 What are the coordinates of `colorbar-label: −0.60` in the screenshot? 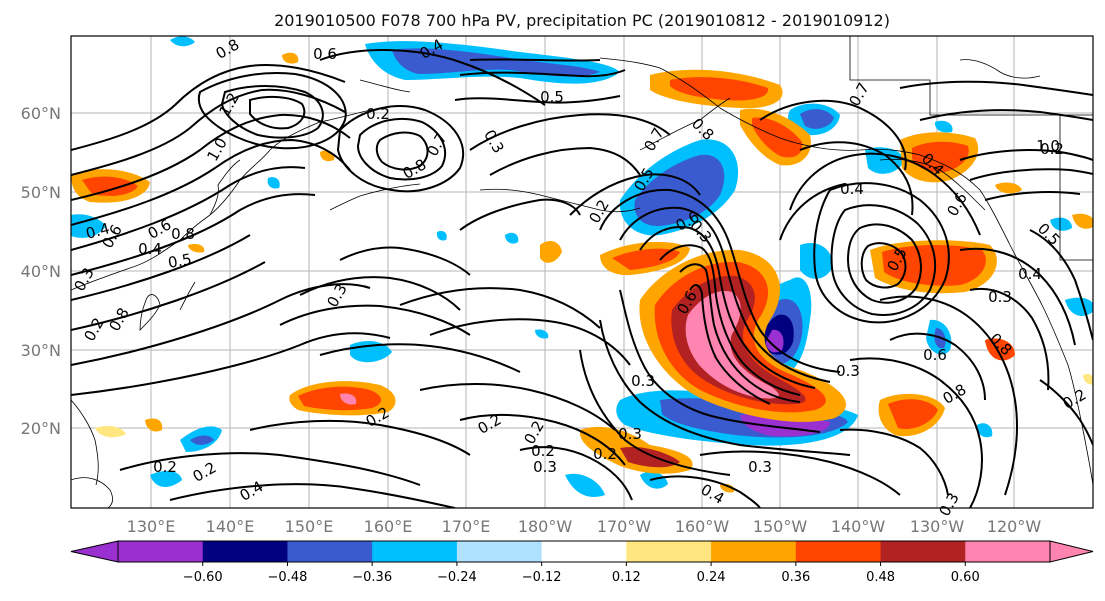 It's located at (203, 577).